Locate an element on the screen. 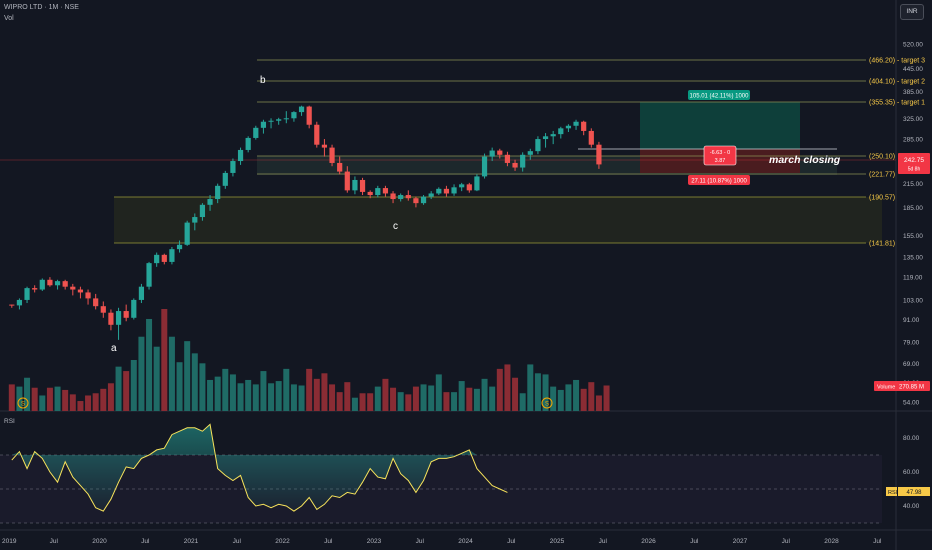 This screenshot has width=932, height=550. rsi-value-badge is located at coordinates (914, 491).